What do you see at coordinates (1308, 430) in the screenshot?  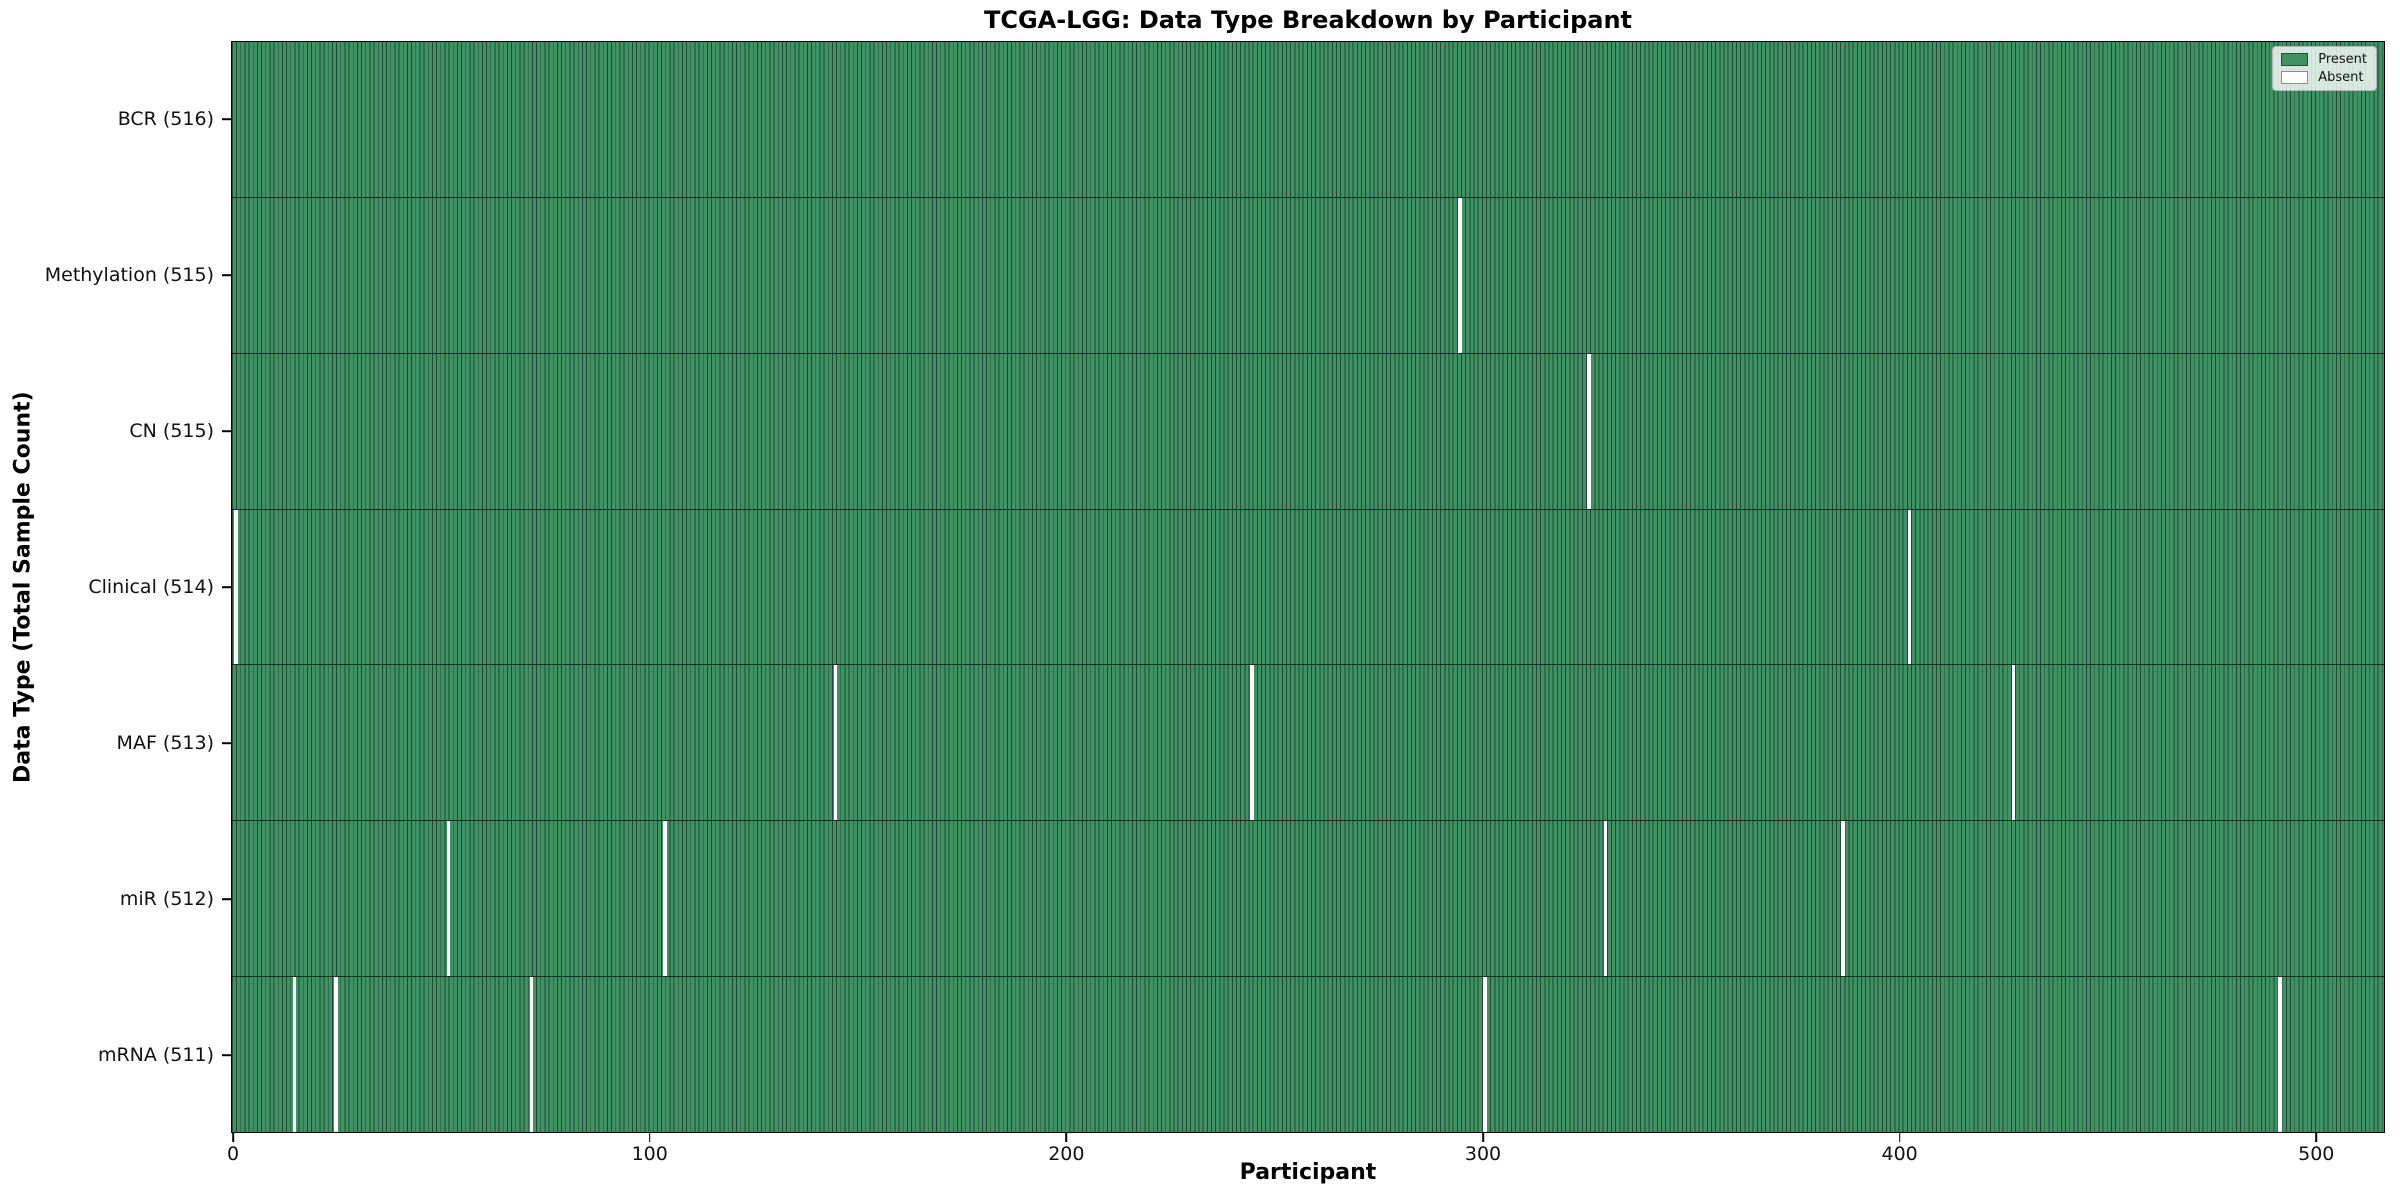 I see `heatmap-row-cn` at bounding box center [1308, 430].